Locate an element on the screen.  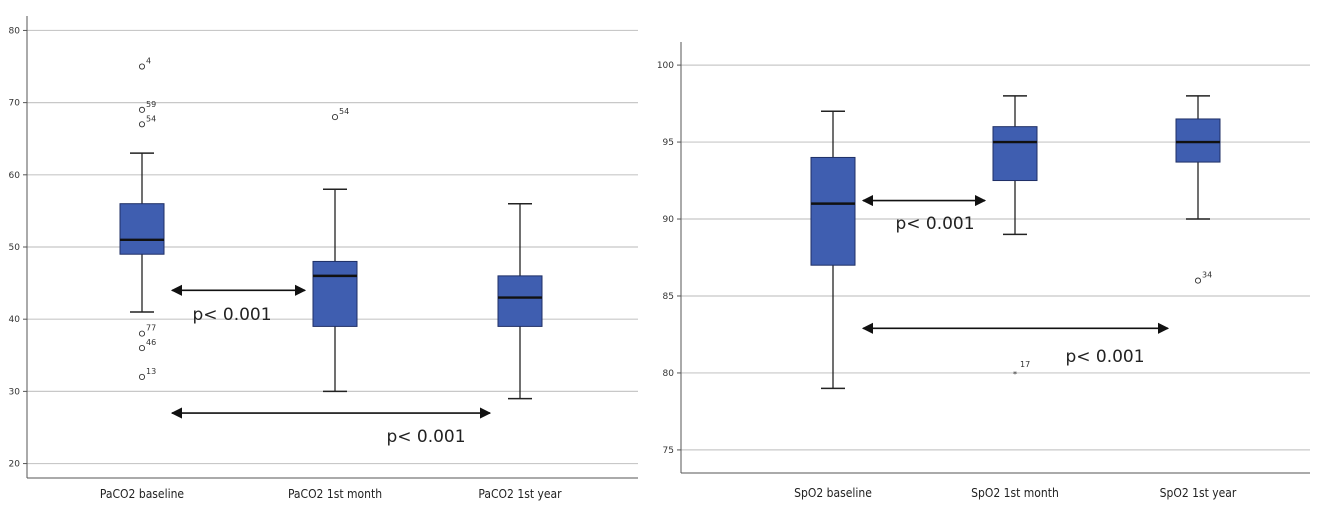
box-group: 34 is located at coordinates (1198, 189).